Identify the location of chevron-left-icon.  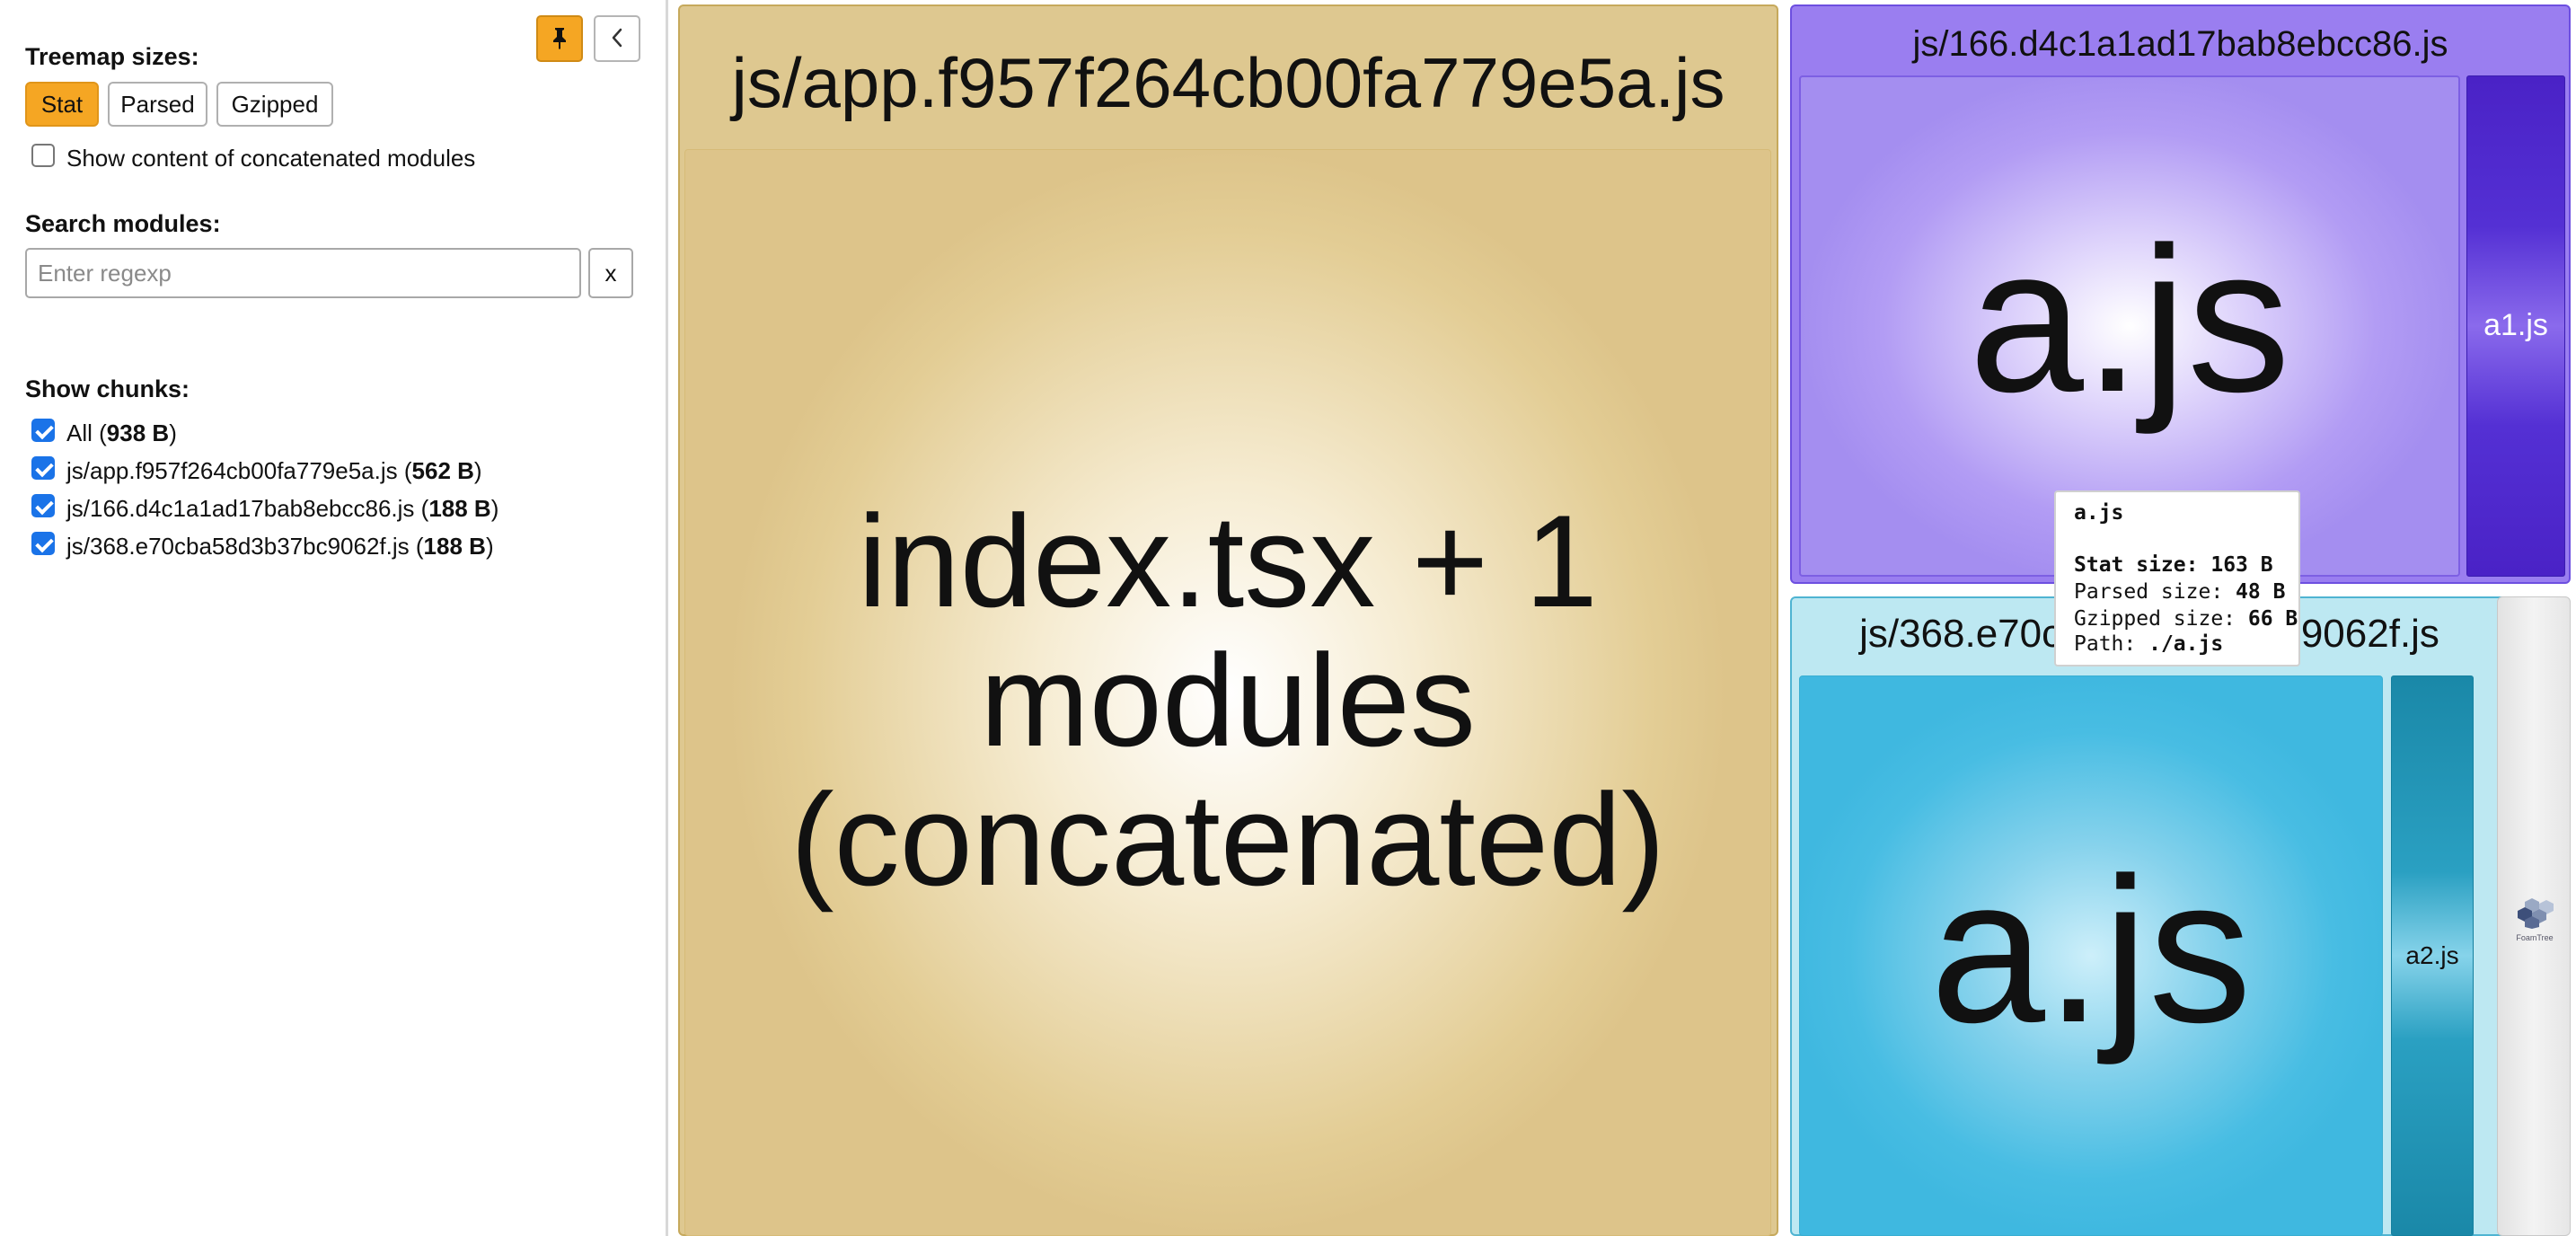
(617, 39).